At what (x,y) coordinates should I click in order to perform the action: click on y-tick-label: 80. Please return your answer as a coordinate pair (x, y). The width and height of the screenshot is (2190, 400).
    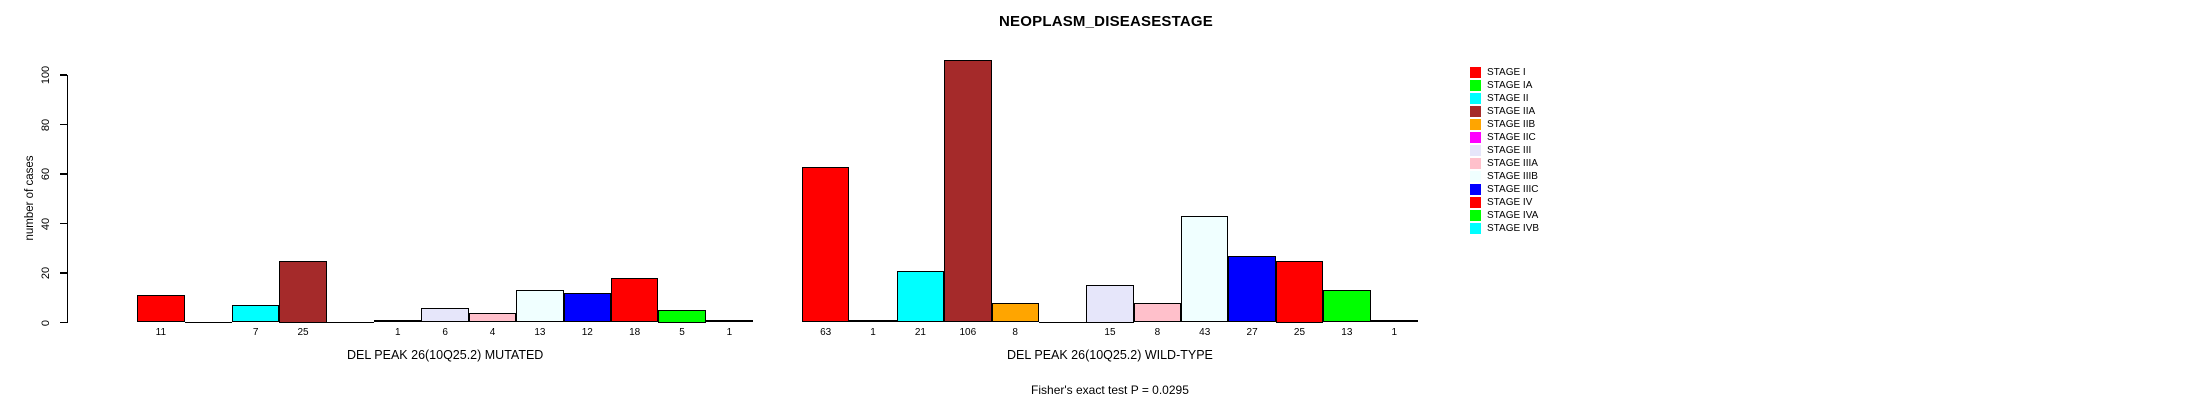
    Looking at the image, I should click on (46, 124).